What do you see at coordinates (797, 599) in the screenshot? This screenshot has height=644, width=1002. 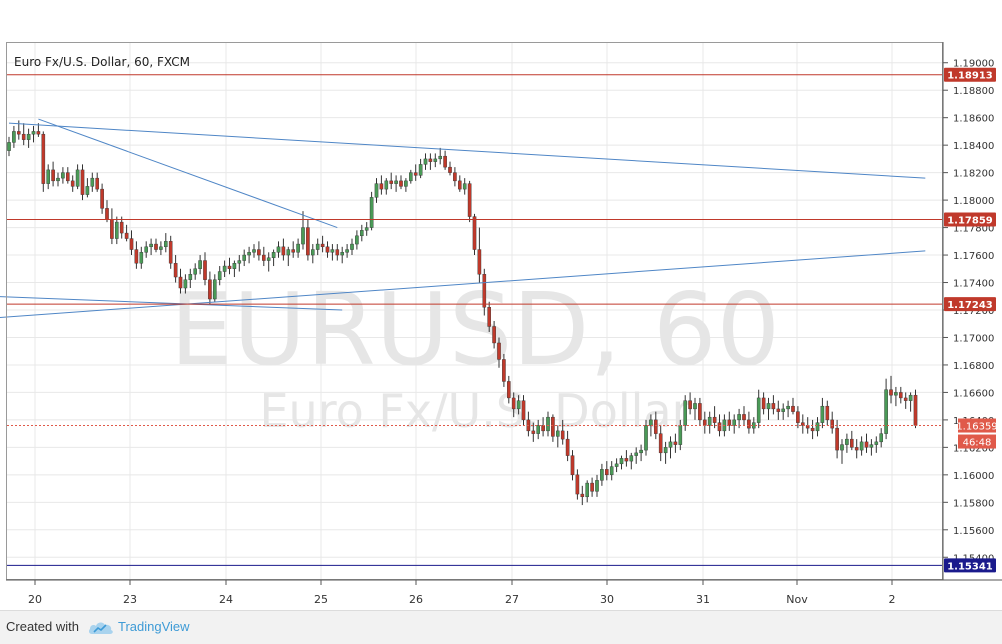 I see `x-tick-label: Nov` at bounding box center [797, 599].